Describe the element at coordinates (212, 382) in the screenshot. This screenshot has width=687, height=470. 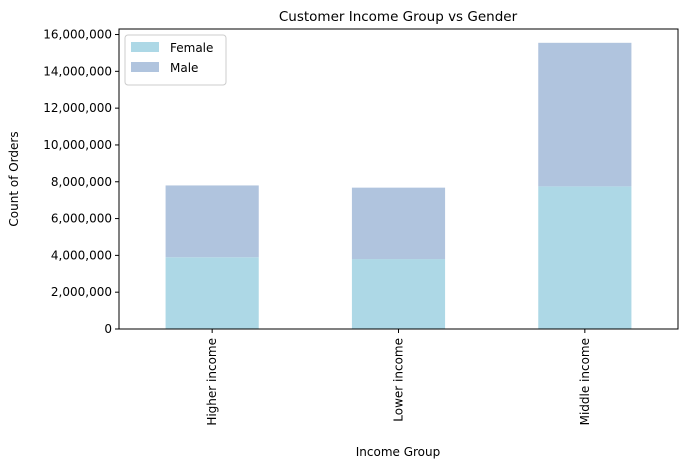
I see `x-tick-label: Higher income` at that location.